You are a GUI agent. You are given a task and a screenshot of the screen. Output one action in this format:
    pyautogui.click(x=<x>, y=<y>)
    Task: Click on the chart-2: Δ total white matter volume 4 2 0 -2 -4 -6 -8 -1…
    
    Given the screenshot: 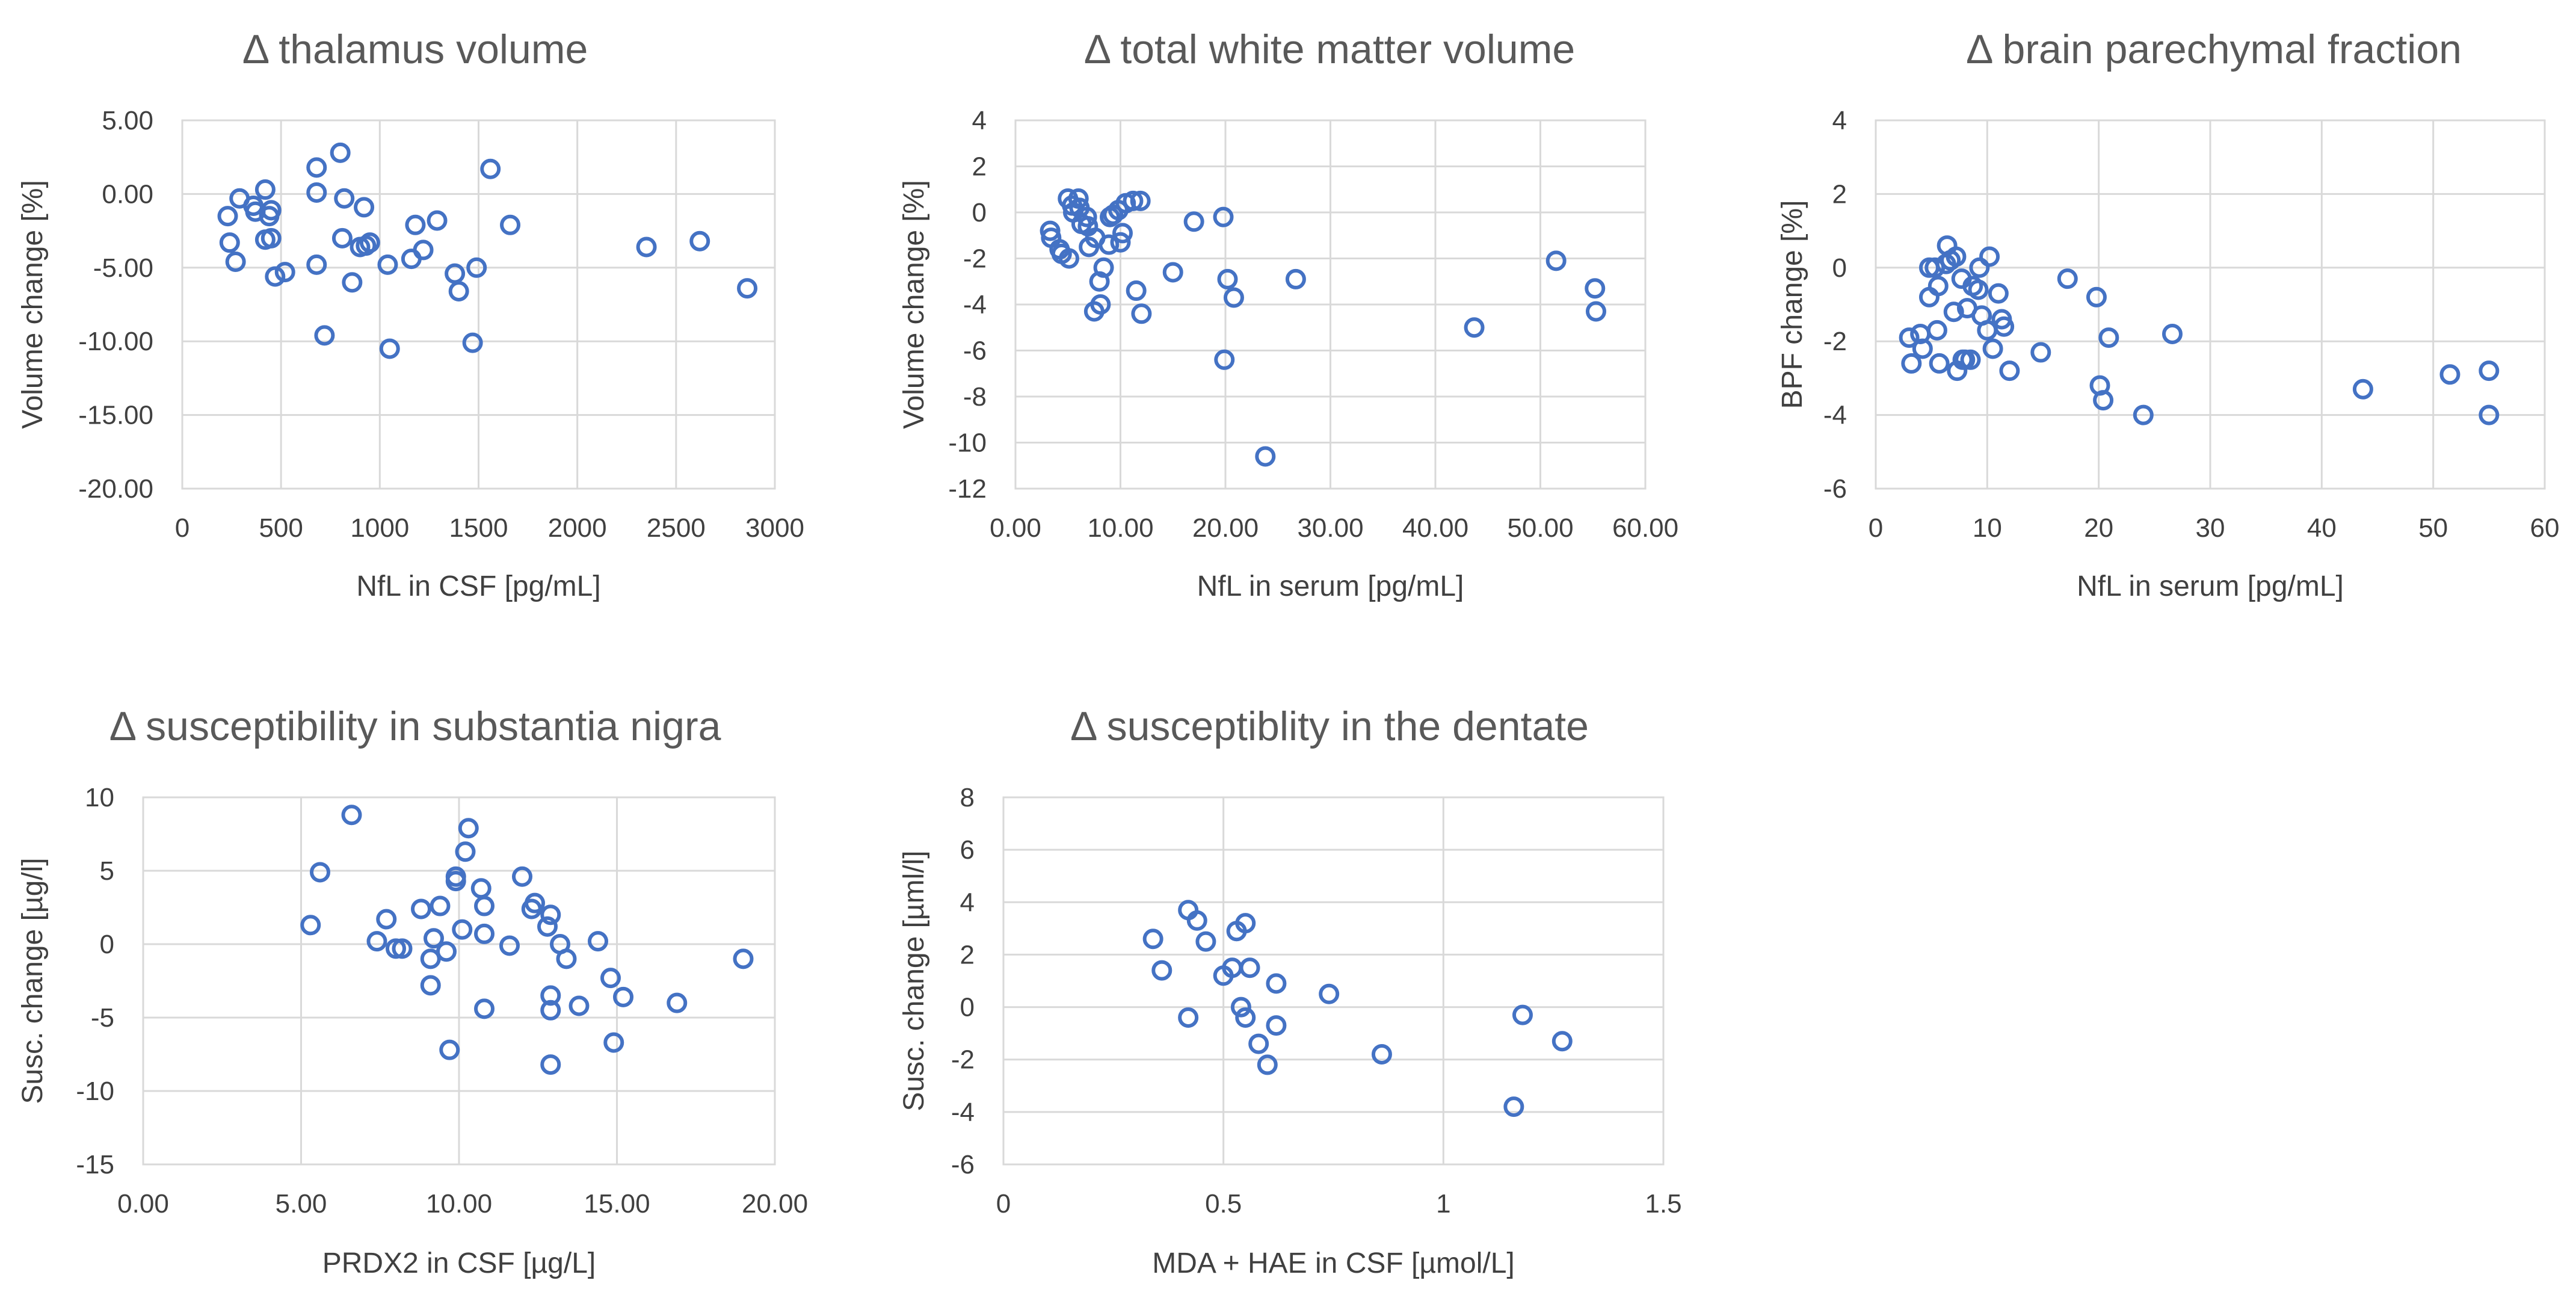 What is the action you would take?
    pyautogui.click(x=1288, y=314)
    